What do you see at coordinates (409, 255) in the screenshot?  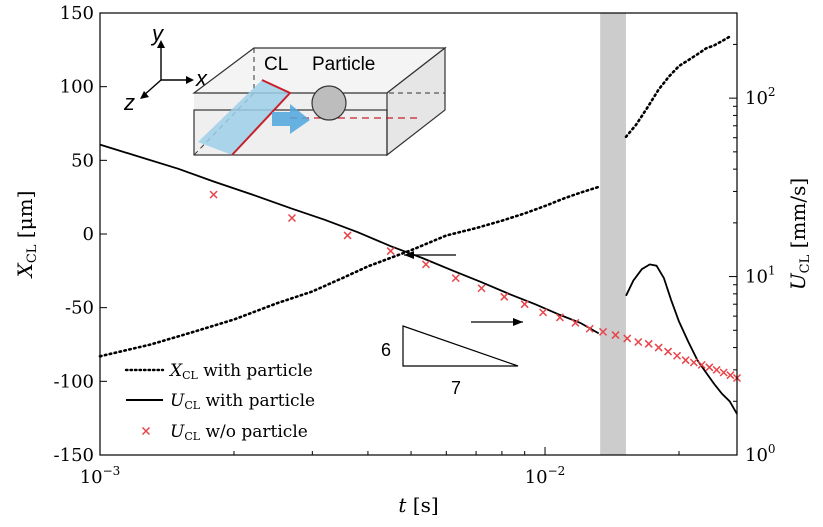 I see `arrow-left-axis-head` at bounding box center [409, 255].